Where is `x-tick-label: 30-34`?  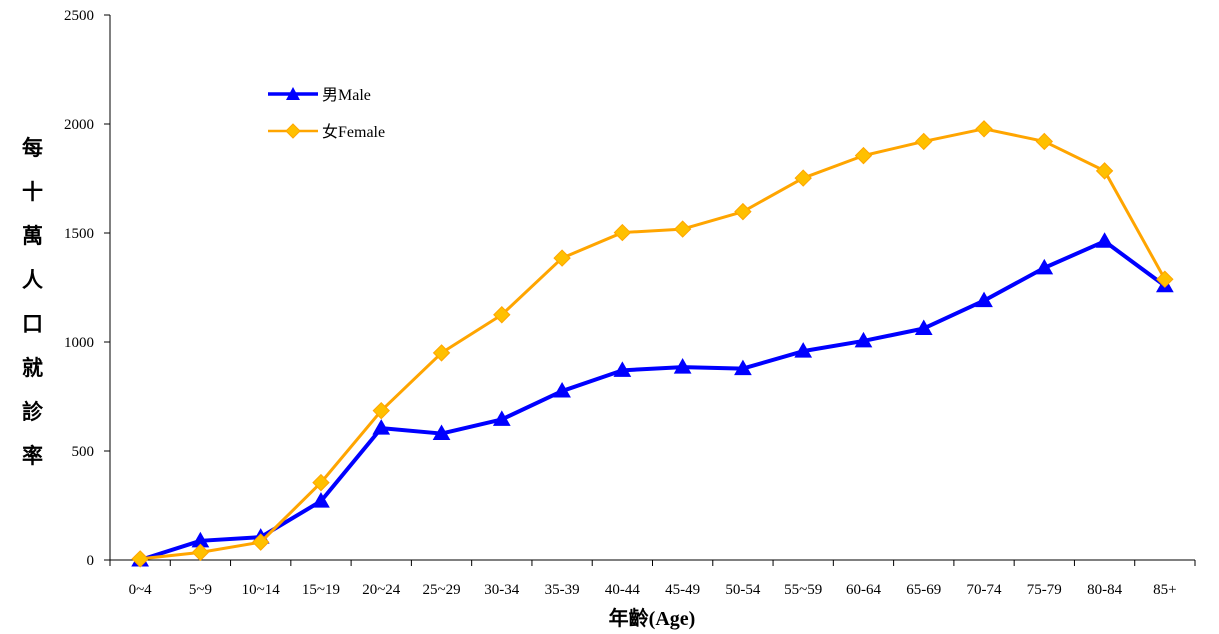
x-tick-label: 30-34 is located at coordinates (501, 590).